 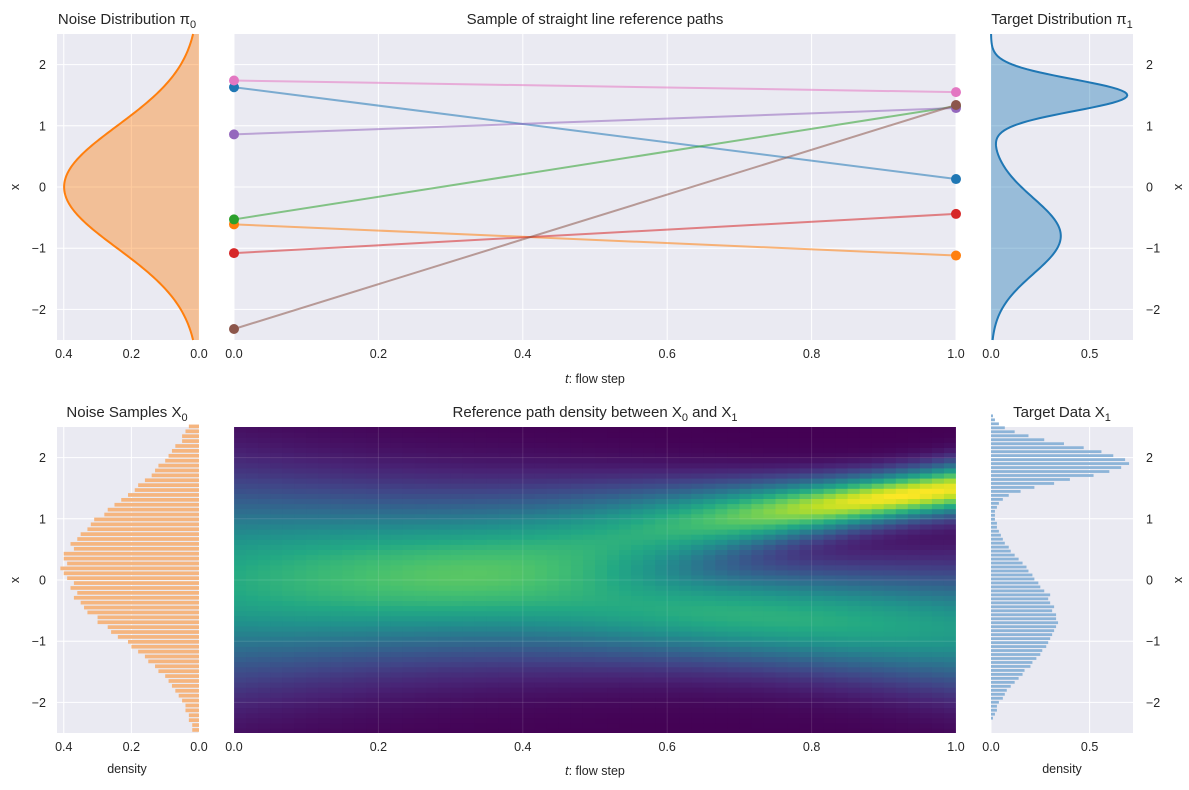 What do you see at coordinates (126, 414) in the screenshot?
I see `chart-title: Noise Samples X0` at bounding box center [126, 414].